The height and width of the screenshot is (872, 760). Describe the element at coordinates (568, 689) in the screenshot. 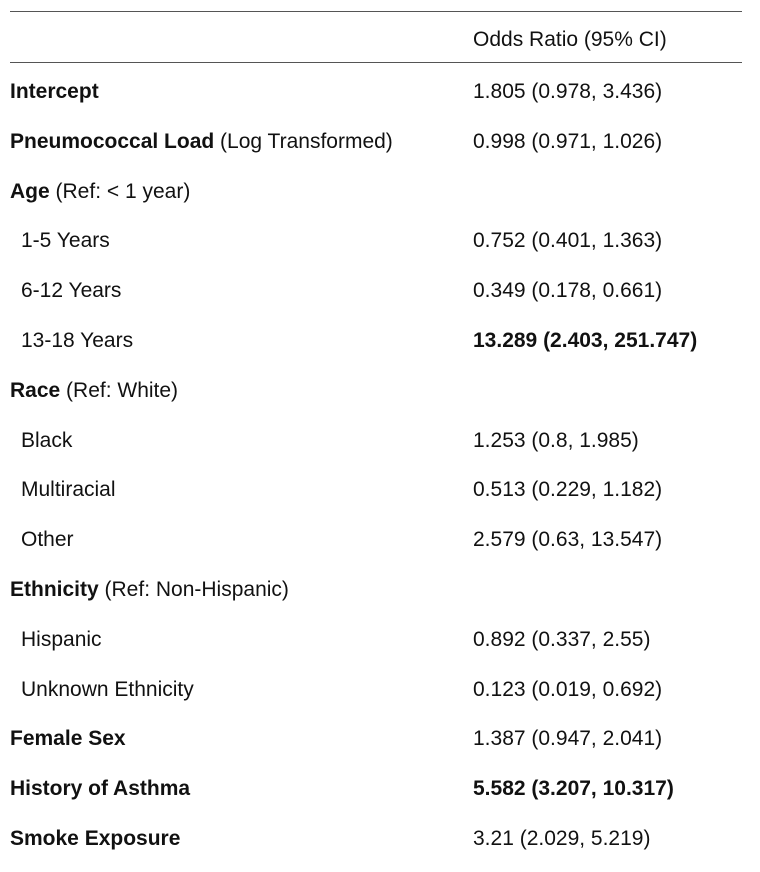

I see `odds-ratio-value: 0.123 (0.019, 0.692)` at that location.